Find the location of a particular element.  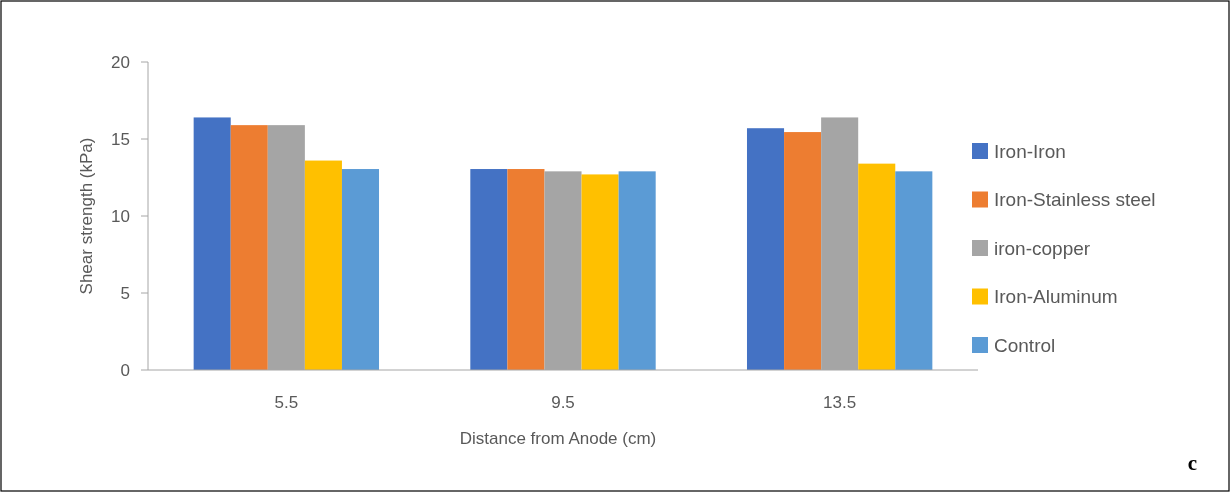

y-tick-label: 15 is located at coordinates (120, 139).